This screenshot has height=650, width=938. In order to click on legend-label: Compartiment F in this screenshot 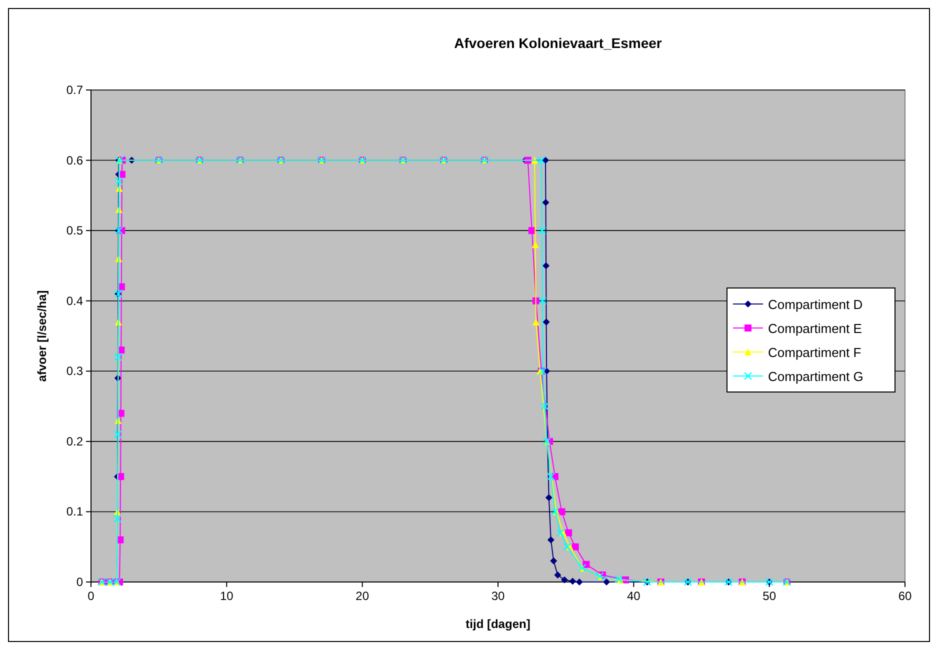, I will do `click(815, 352)`.